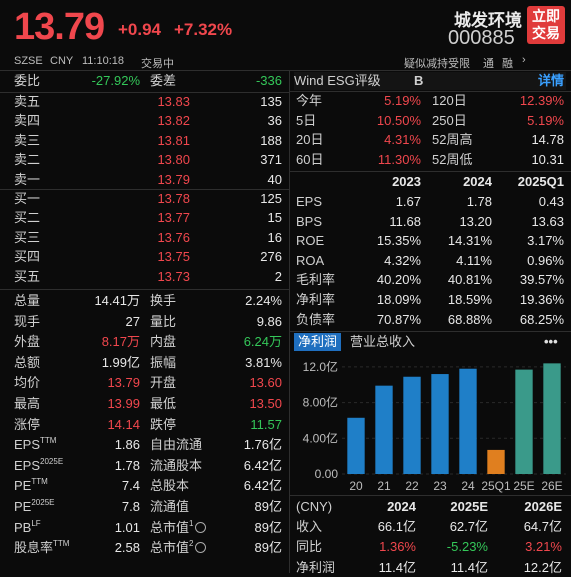 Image resolution: width=571 pixels, height=577 pixels. What do you see at coordinates (150, 301) in the screenshot?
I see `stat-row: 总量 14.41万 换手 2.24%` at bounding box center [150, 301].